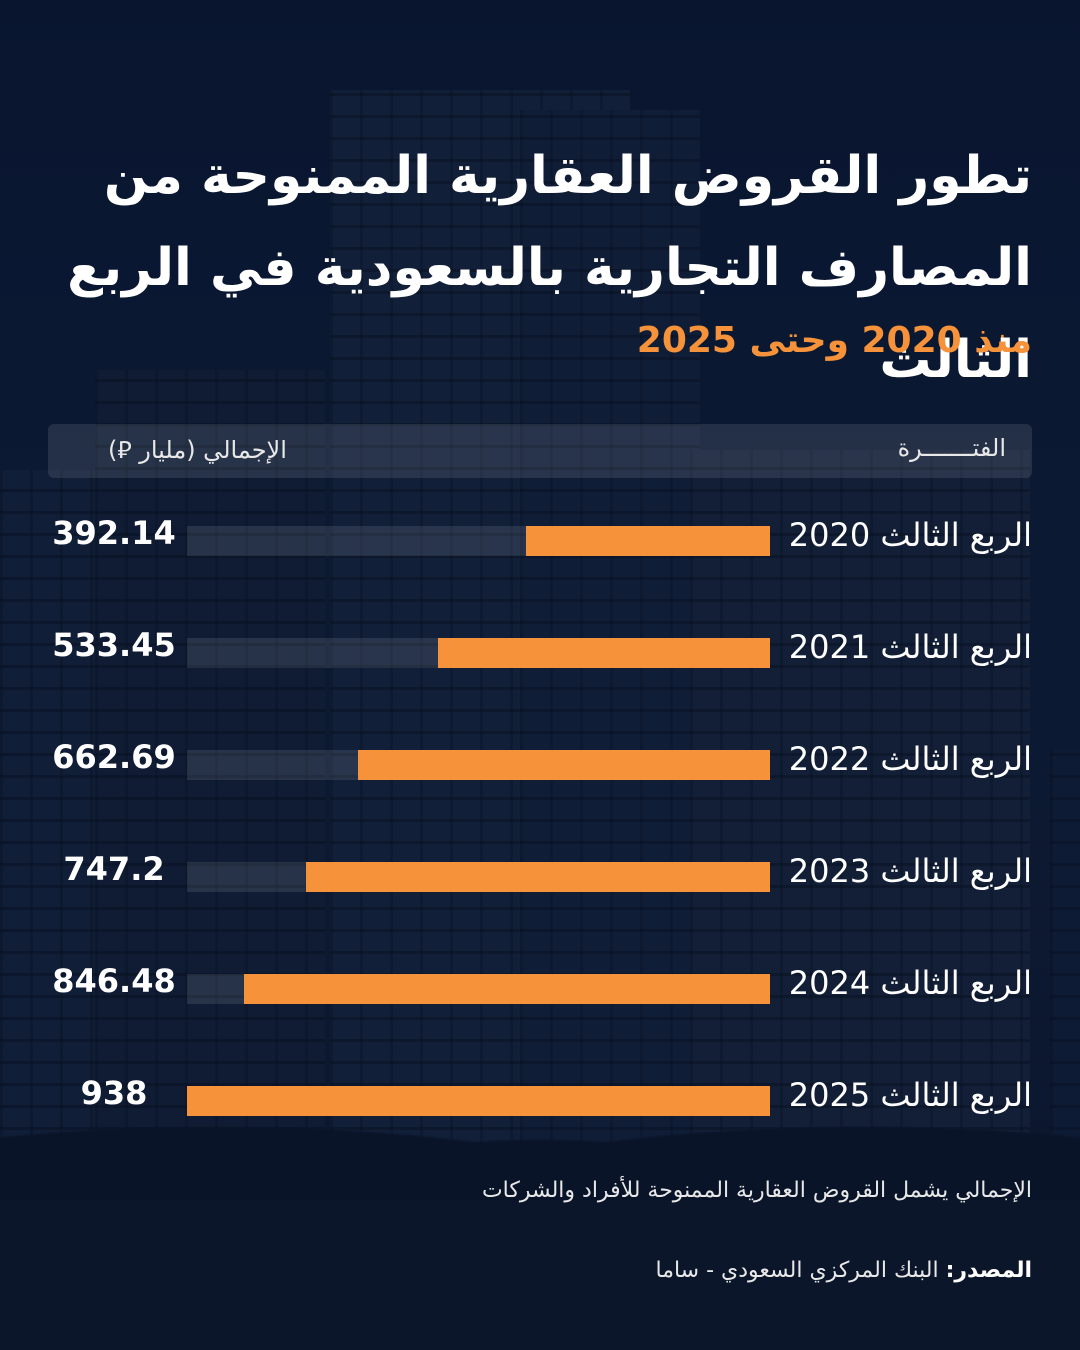 The image size is (1080, 1350). Describe the element at coordinates (910, 871) in the screenshot. I see `bar-label: الربع الثالث 2023` at that location.